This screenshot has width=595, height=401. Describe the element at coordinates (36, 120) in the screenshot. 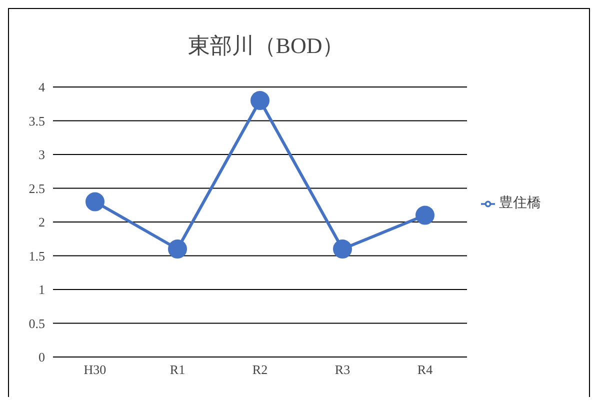

I see `y-tick-label: 3.5` at that location.